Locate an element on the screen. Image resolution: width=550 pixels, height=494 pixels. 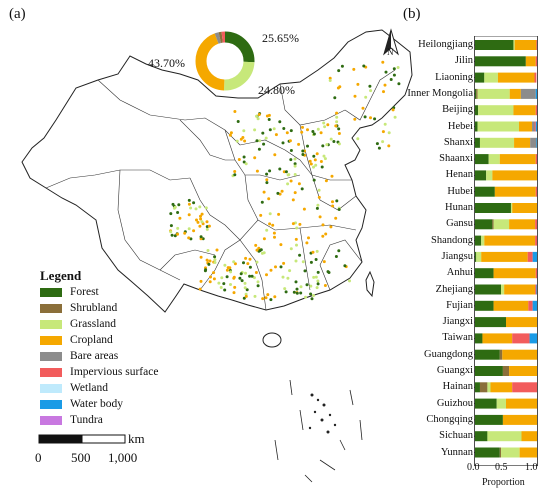
donut-label-forest: 25.65% is located at coordinates (280, 38).